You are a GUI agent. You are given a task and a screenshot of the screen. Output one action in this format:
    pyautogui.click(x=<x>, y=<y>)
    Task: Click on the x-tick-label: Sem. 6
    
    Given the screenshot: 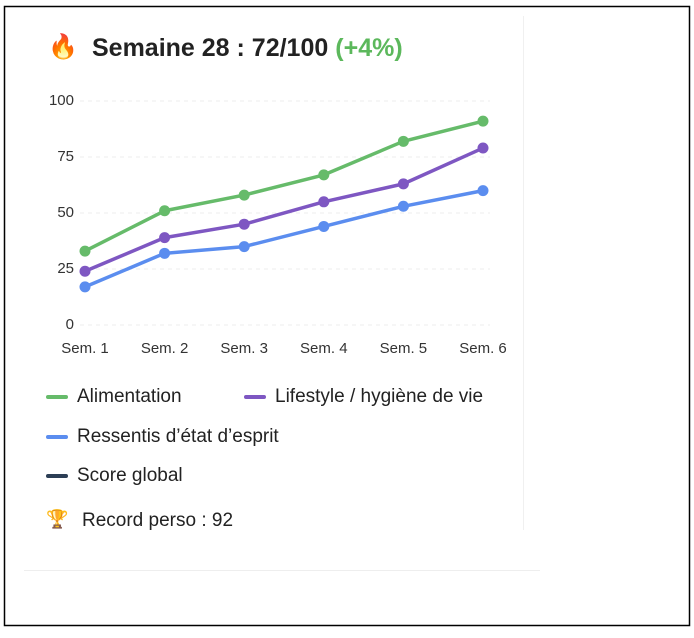 What is the action you would take?
    pyautogui.click(x=483, y=348)
    